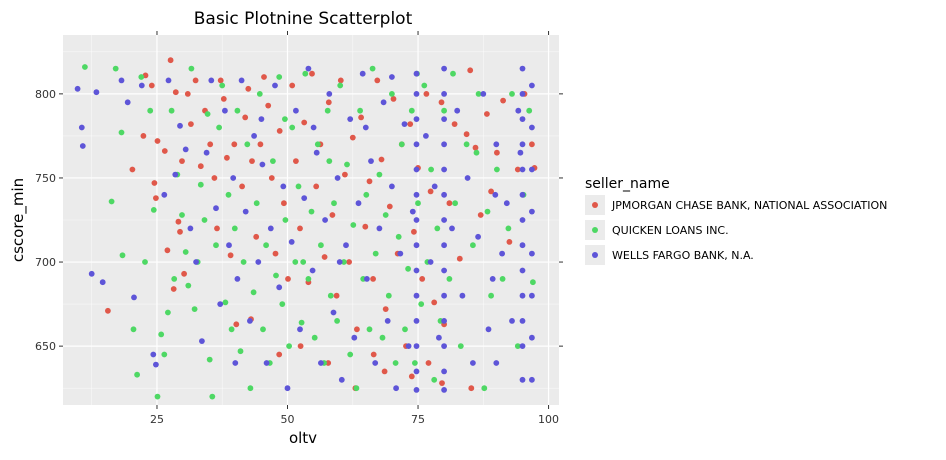 This screenshot has width=946, height=460. What do you see at coordinates (45, 178) in the screenshot?
I see `y-tick-label: 750` at bounding box center [45, 178].